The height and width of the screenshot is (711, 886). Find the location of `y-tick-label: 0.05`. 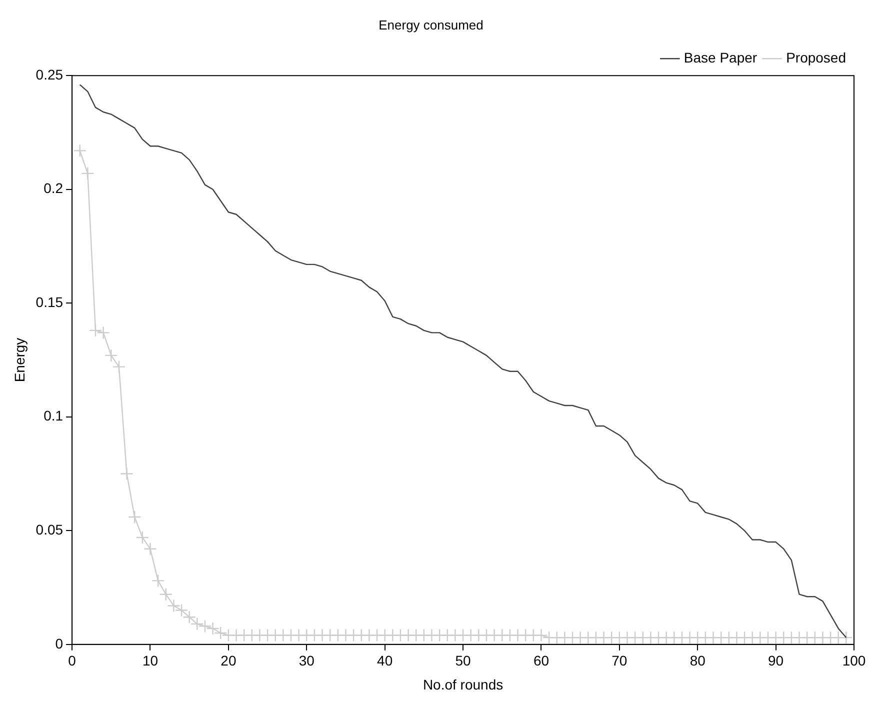

y-tick-label: 0.05 is located at coordinates (50, 530).